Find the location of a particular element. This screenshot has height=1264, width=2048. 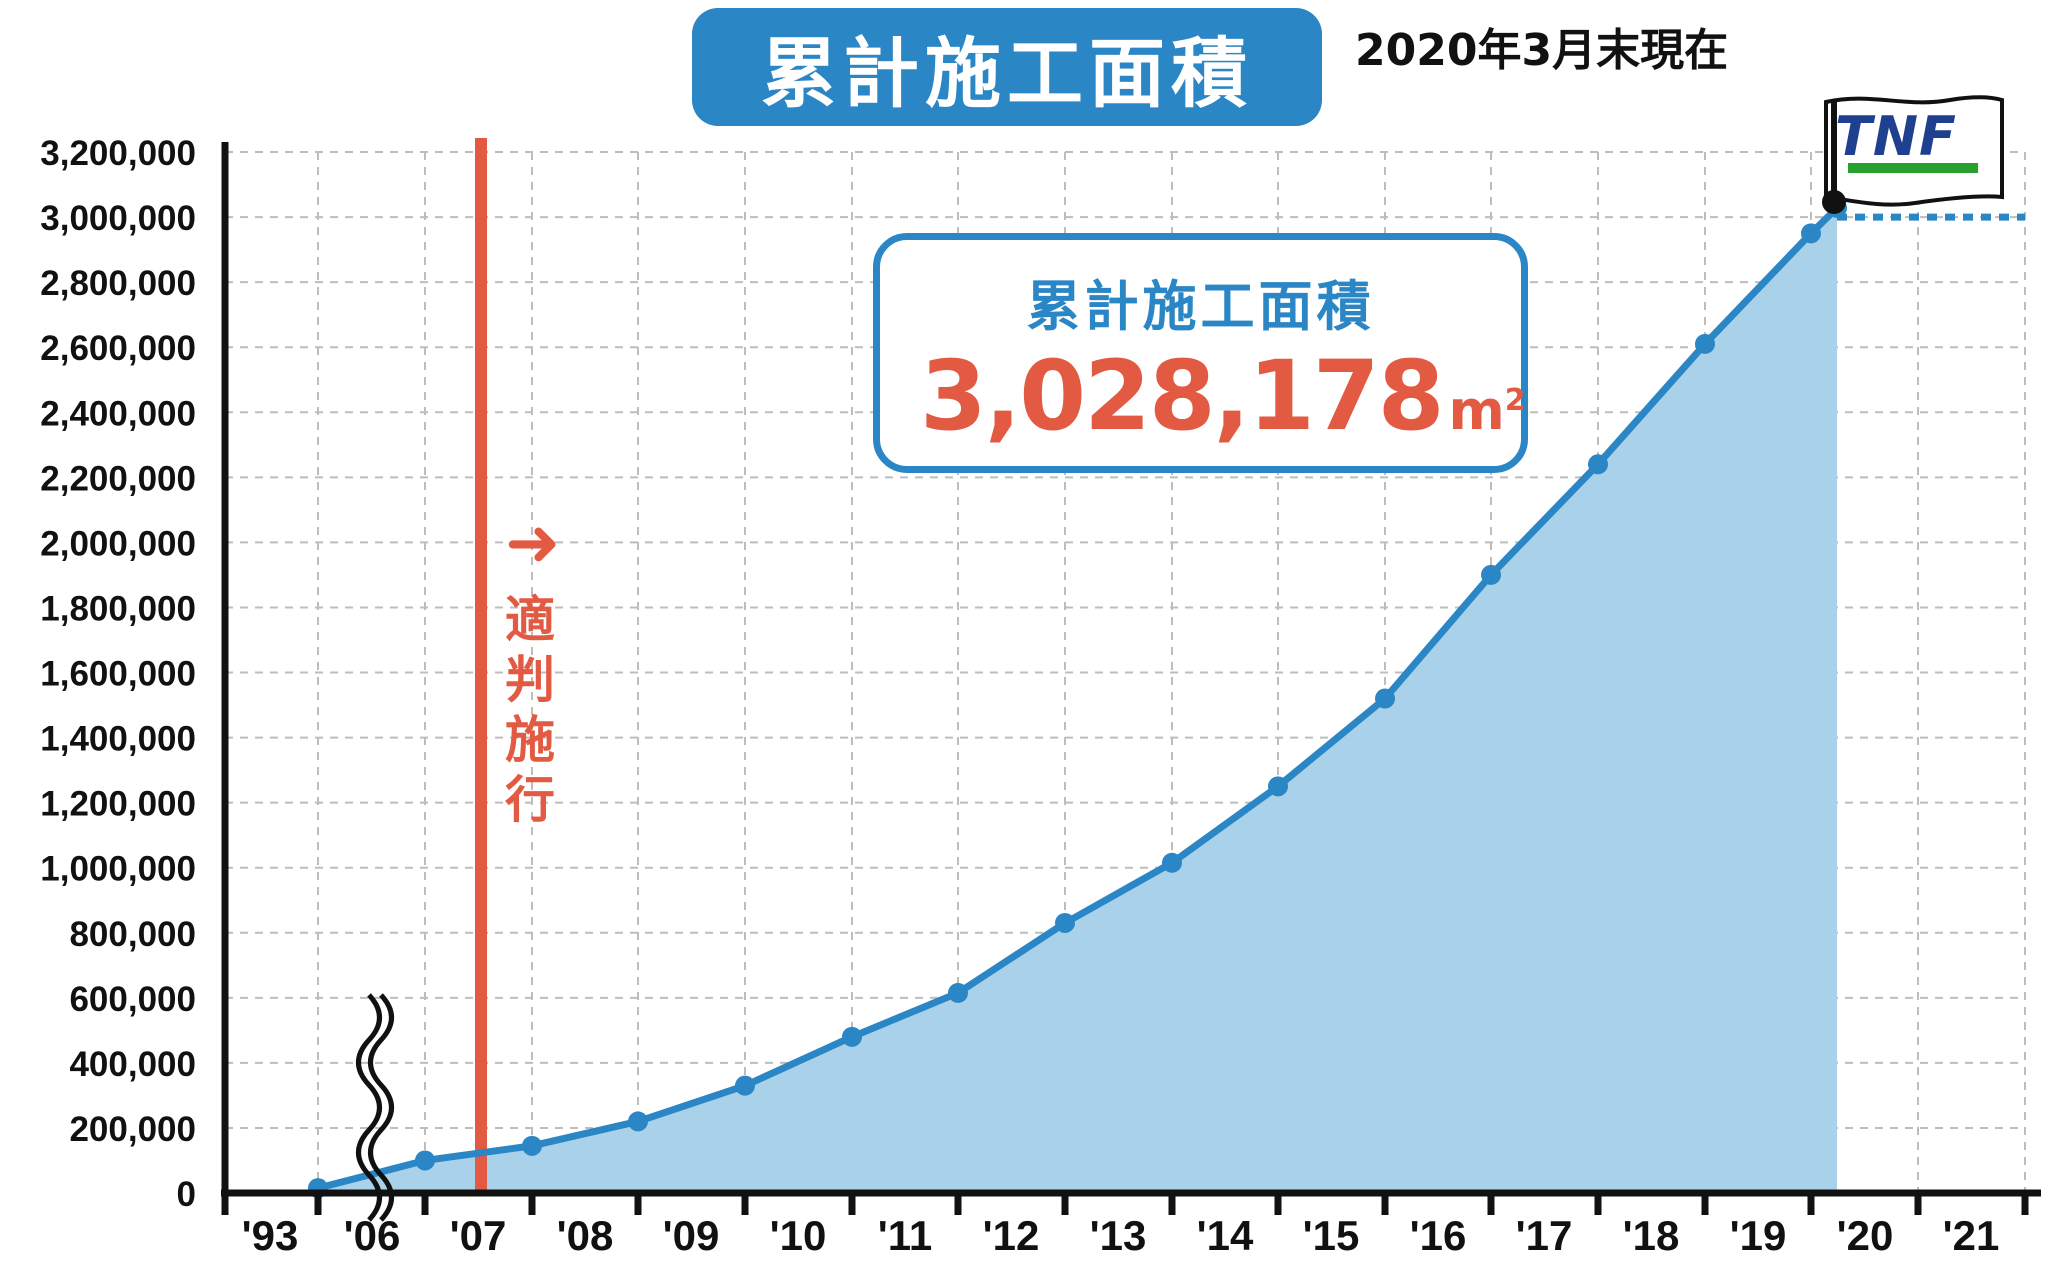

y-tick-label: 1,400,000 is located at coordinates (118, 739).